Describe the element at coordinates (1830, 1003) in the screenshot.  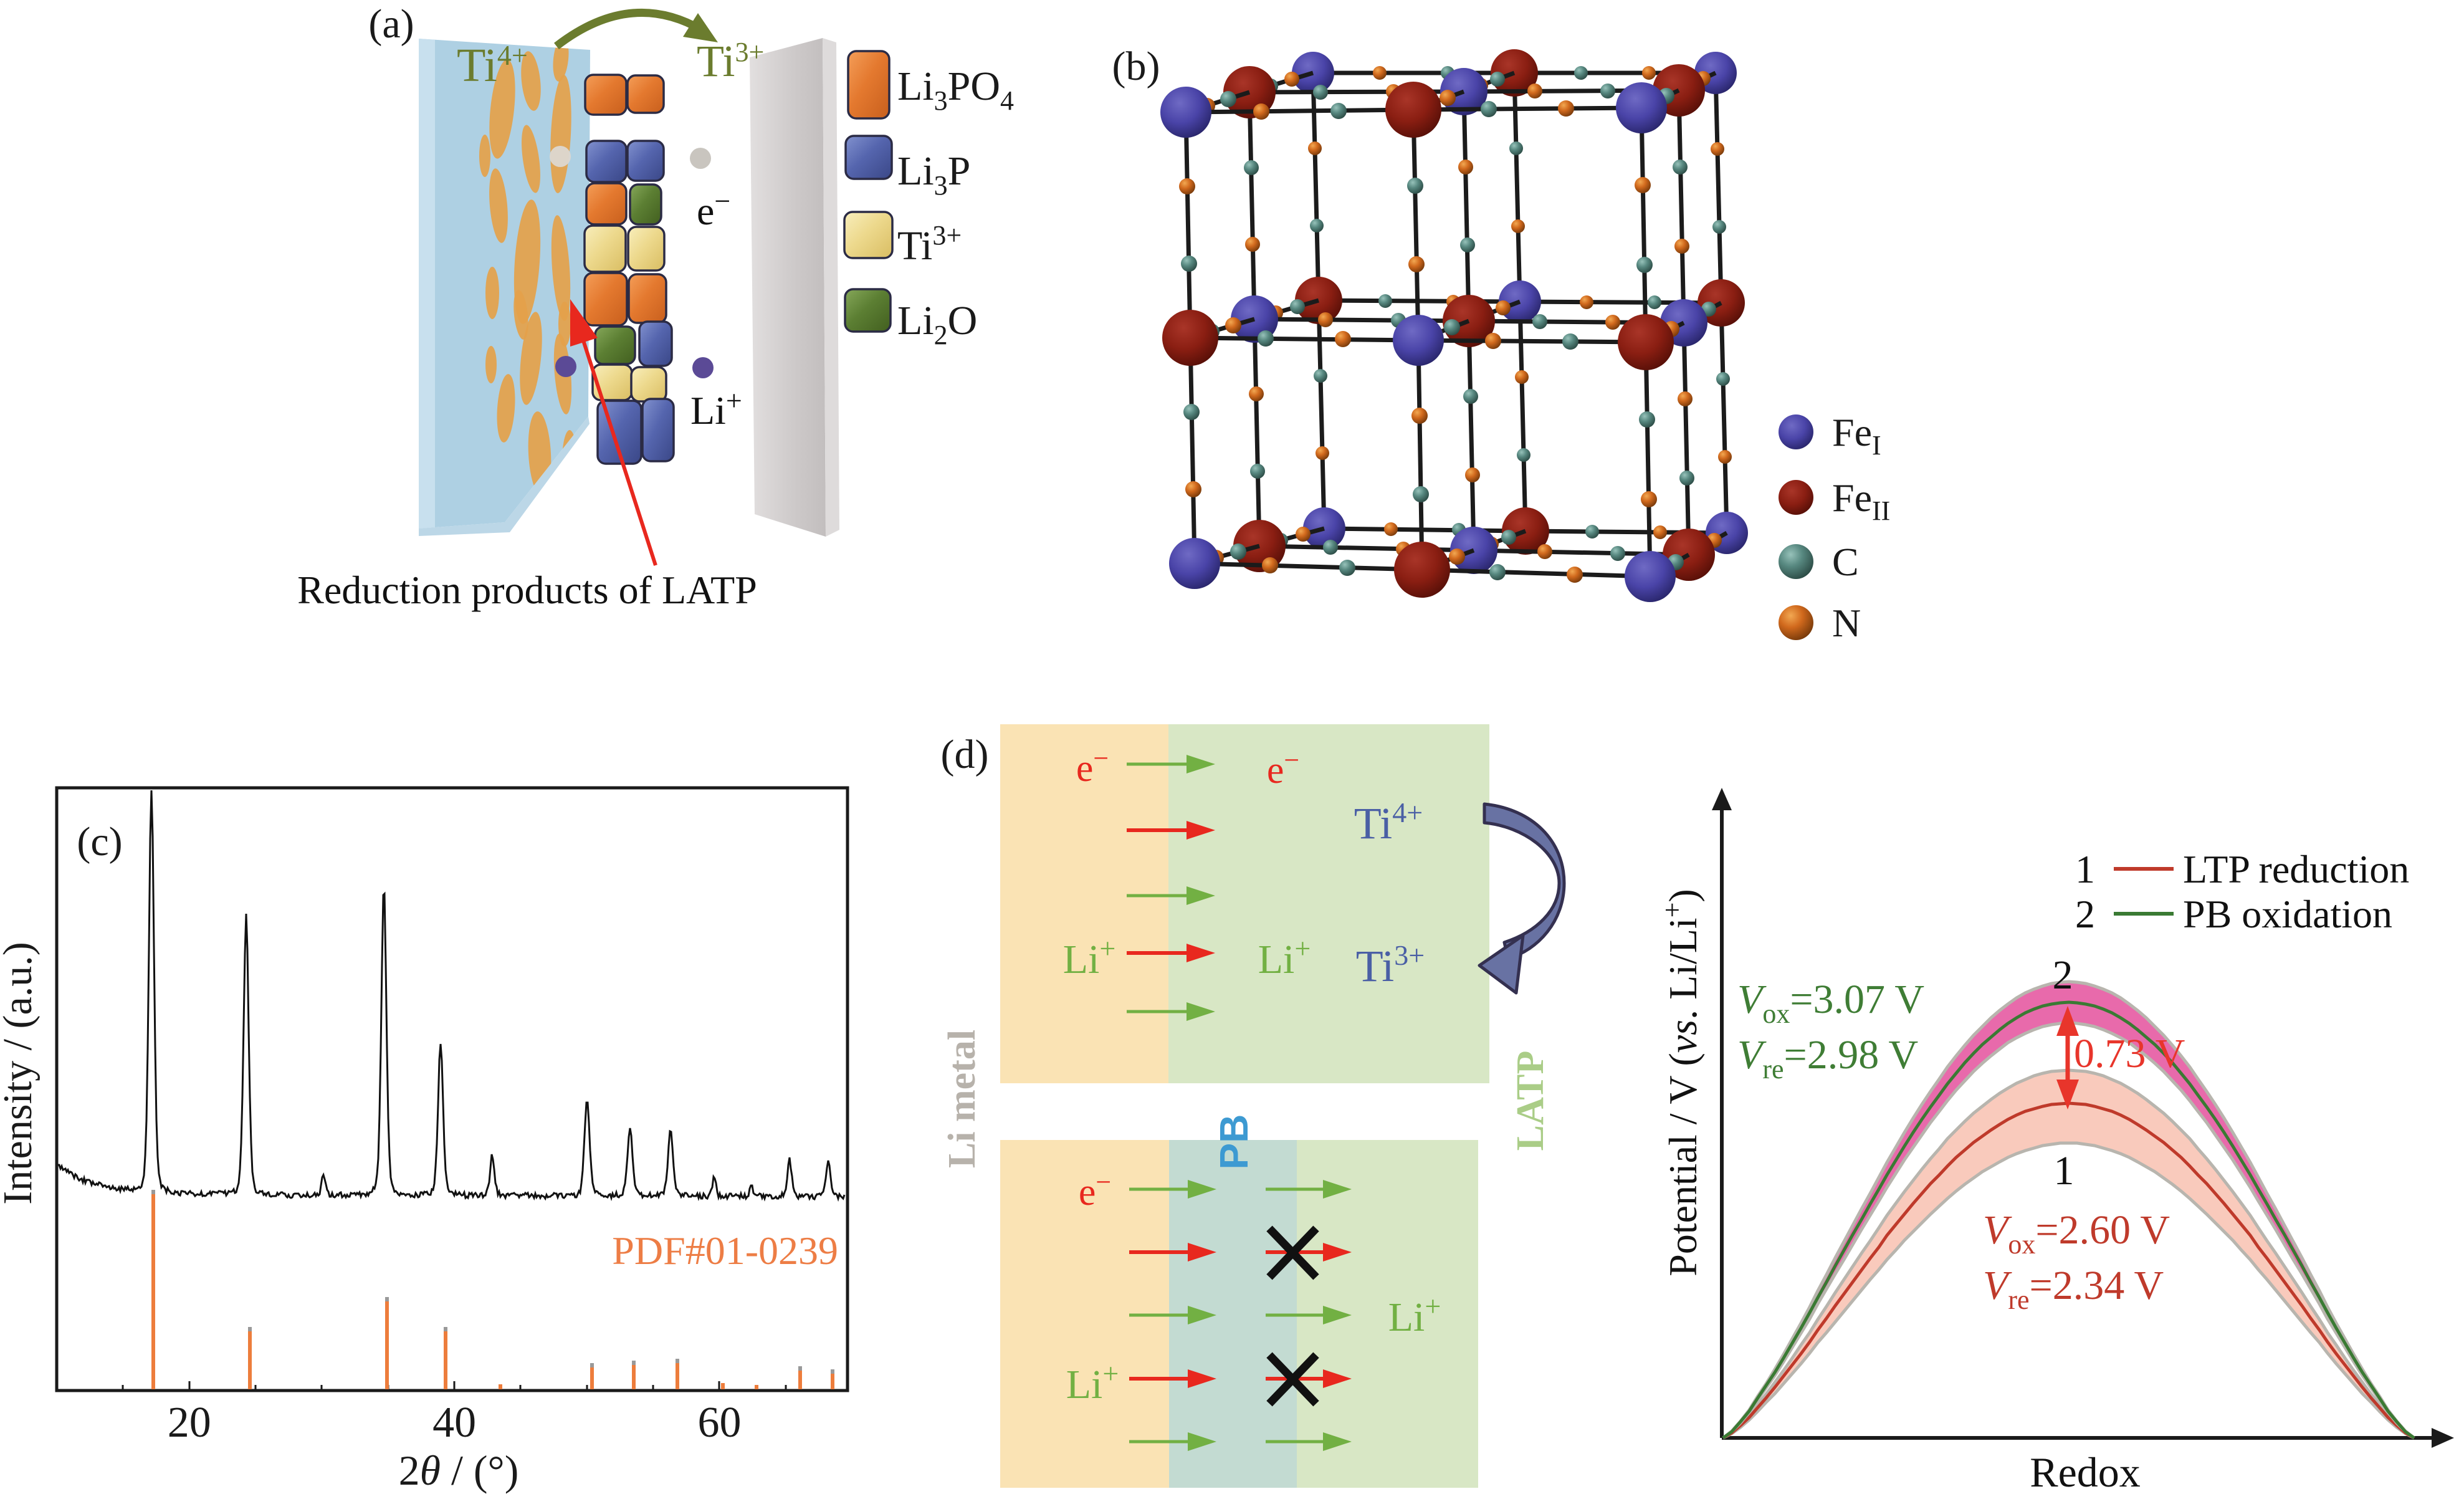
I see `svg-text: Vox=3.07 V` at that location.